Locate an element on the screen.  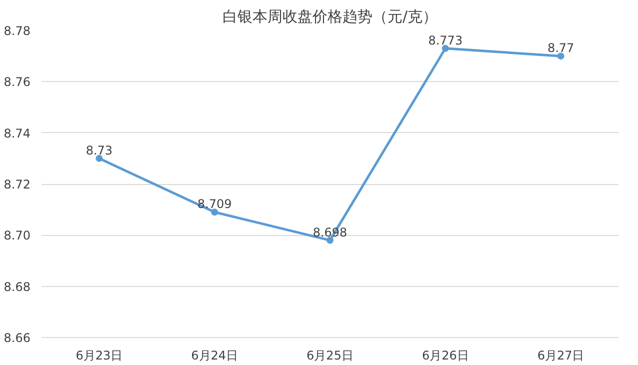
y-tick-label: 8.66 is located at coordinates (17, 338).